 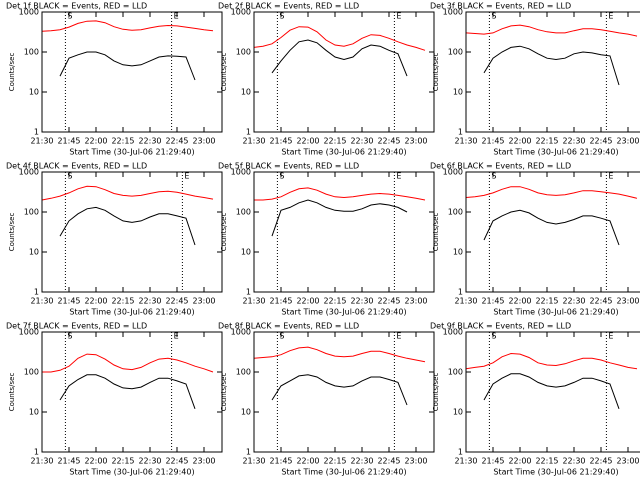 What do you see at coordinates (288, 326) in the screenshot?
I see `panel-title: Det 8f BLACK = Events, RED = LLD` at bounding box center [288, 326].